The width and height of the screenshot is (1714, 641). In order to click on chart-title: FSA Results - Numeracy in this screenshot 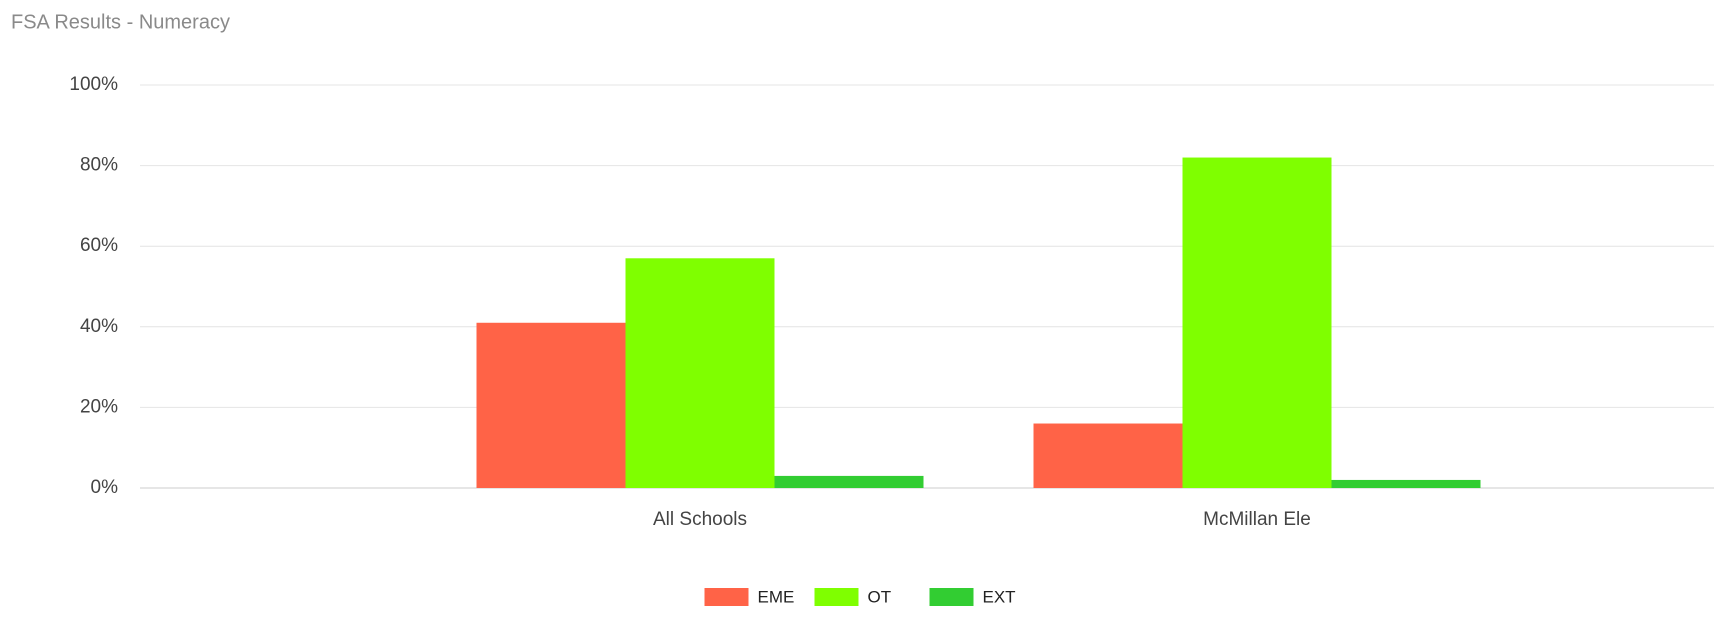, I will do `click(120, 22)`.